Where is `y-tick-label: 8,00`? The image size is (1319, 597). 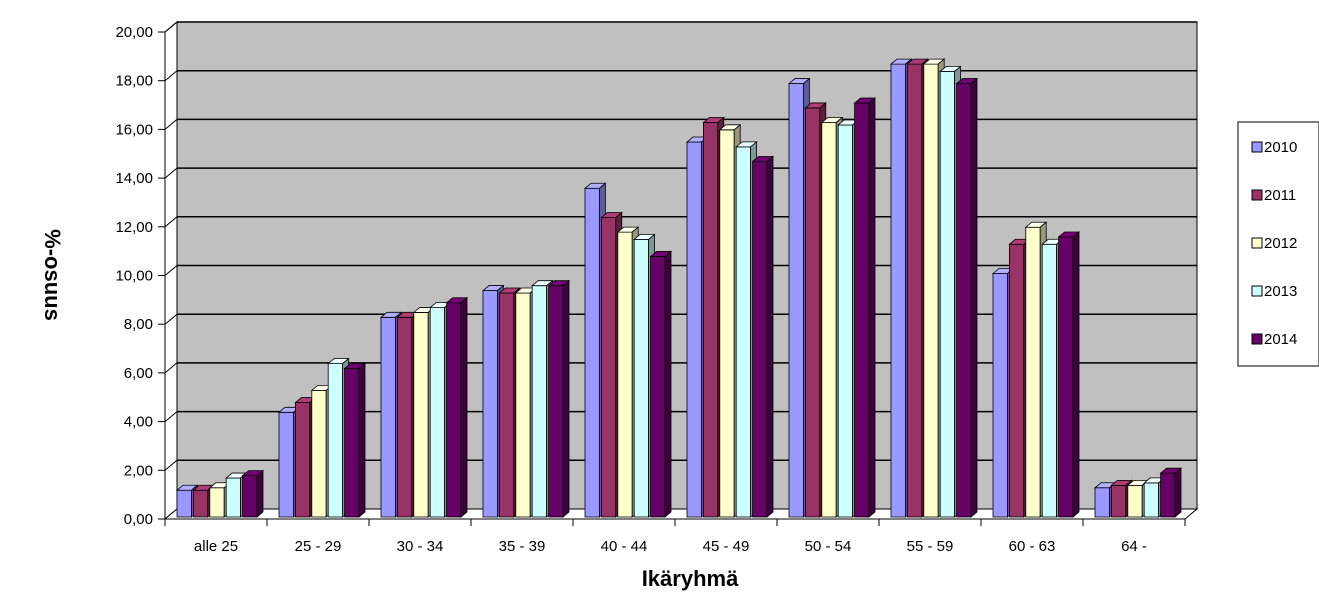 y-tick-label: 8,00 is located at coordinates (138, 324).